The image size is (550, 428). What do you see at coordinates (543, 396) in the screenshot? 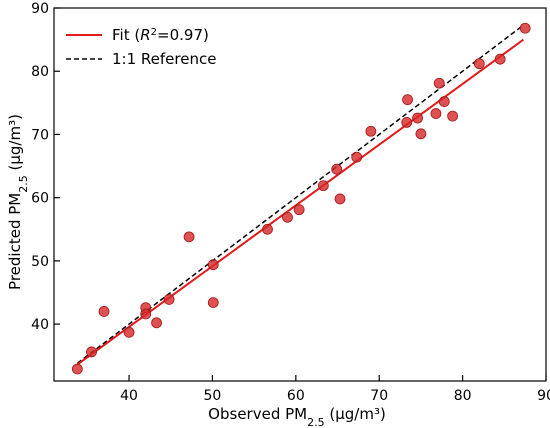
I see `x-tick-label-90: 90` at bounding box center [543, 396].